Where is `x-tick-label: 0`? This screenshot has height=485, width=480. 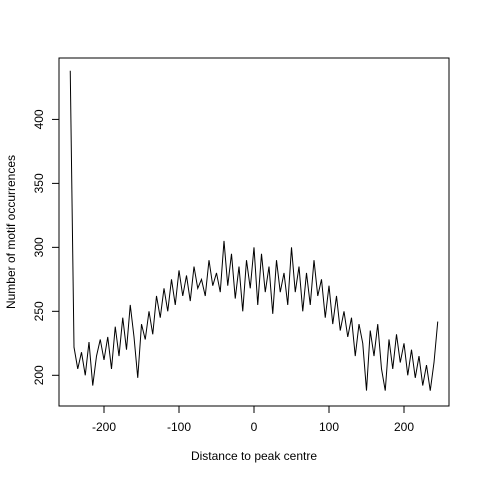
x-tick-label: 0 is located at coordinates (254, 427).